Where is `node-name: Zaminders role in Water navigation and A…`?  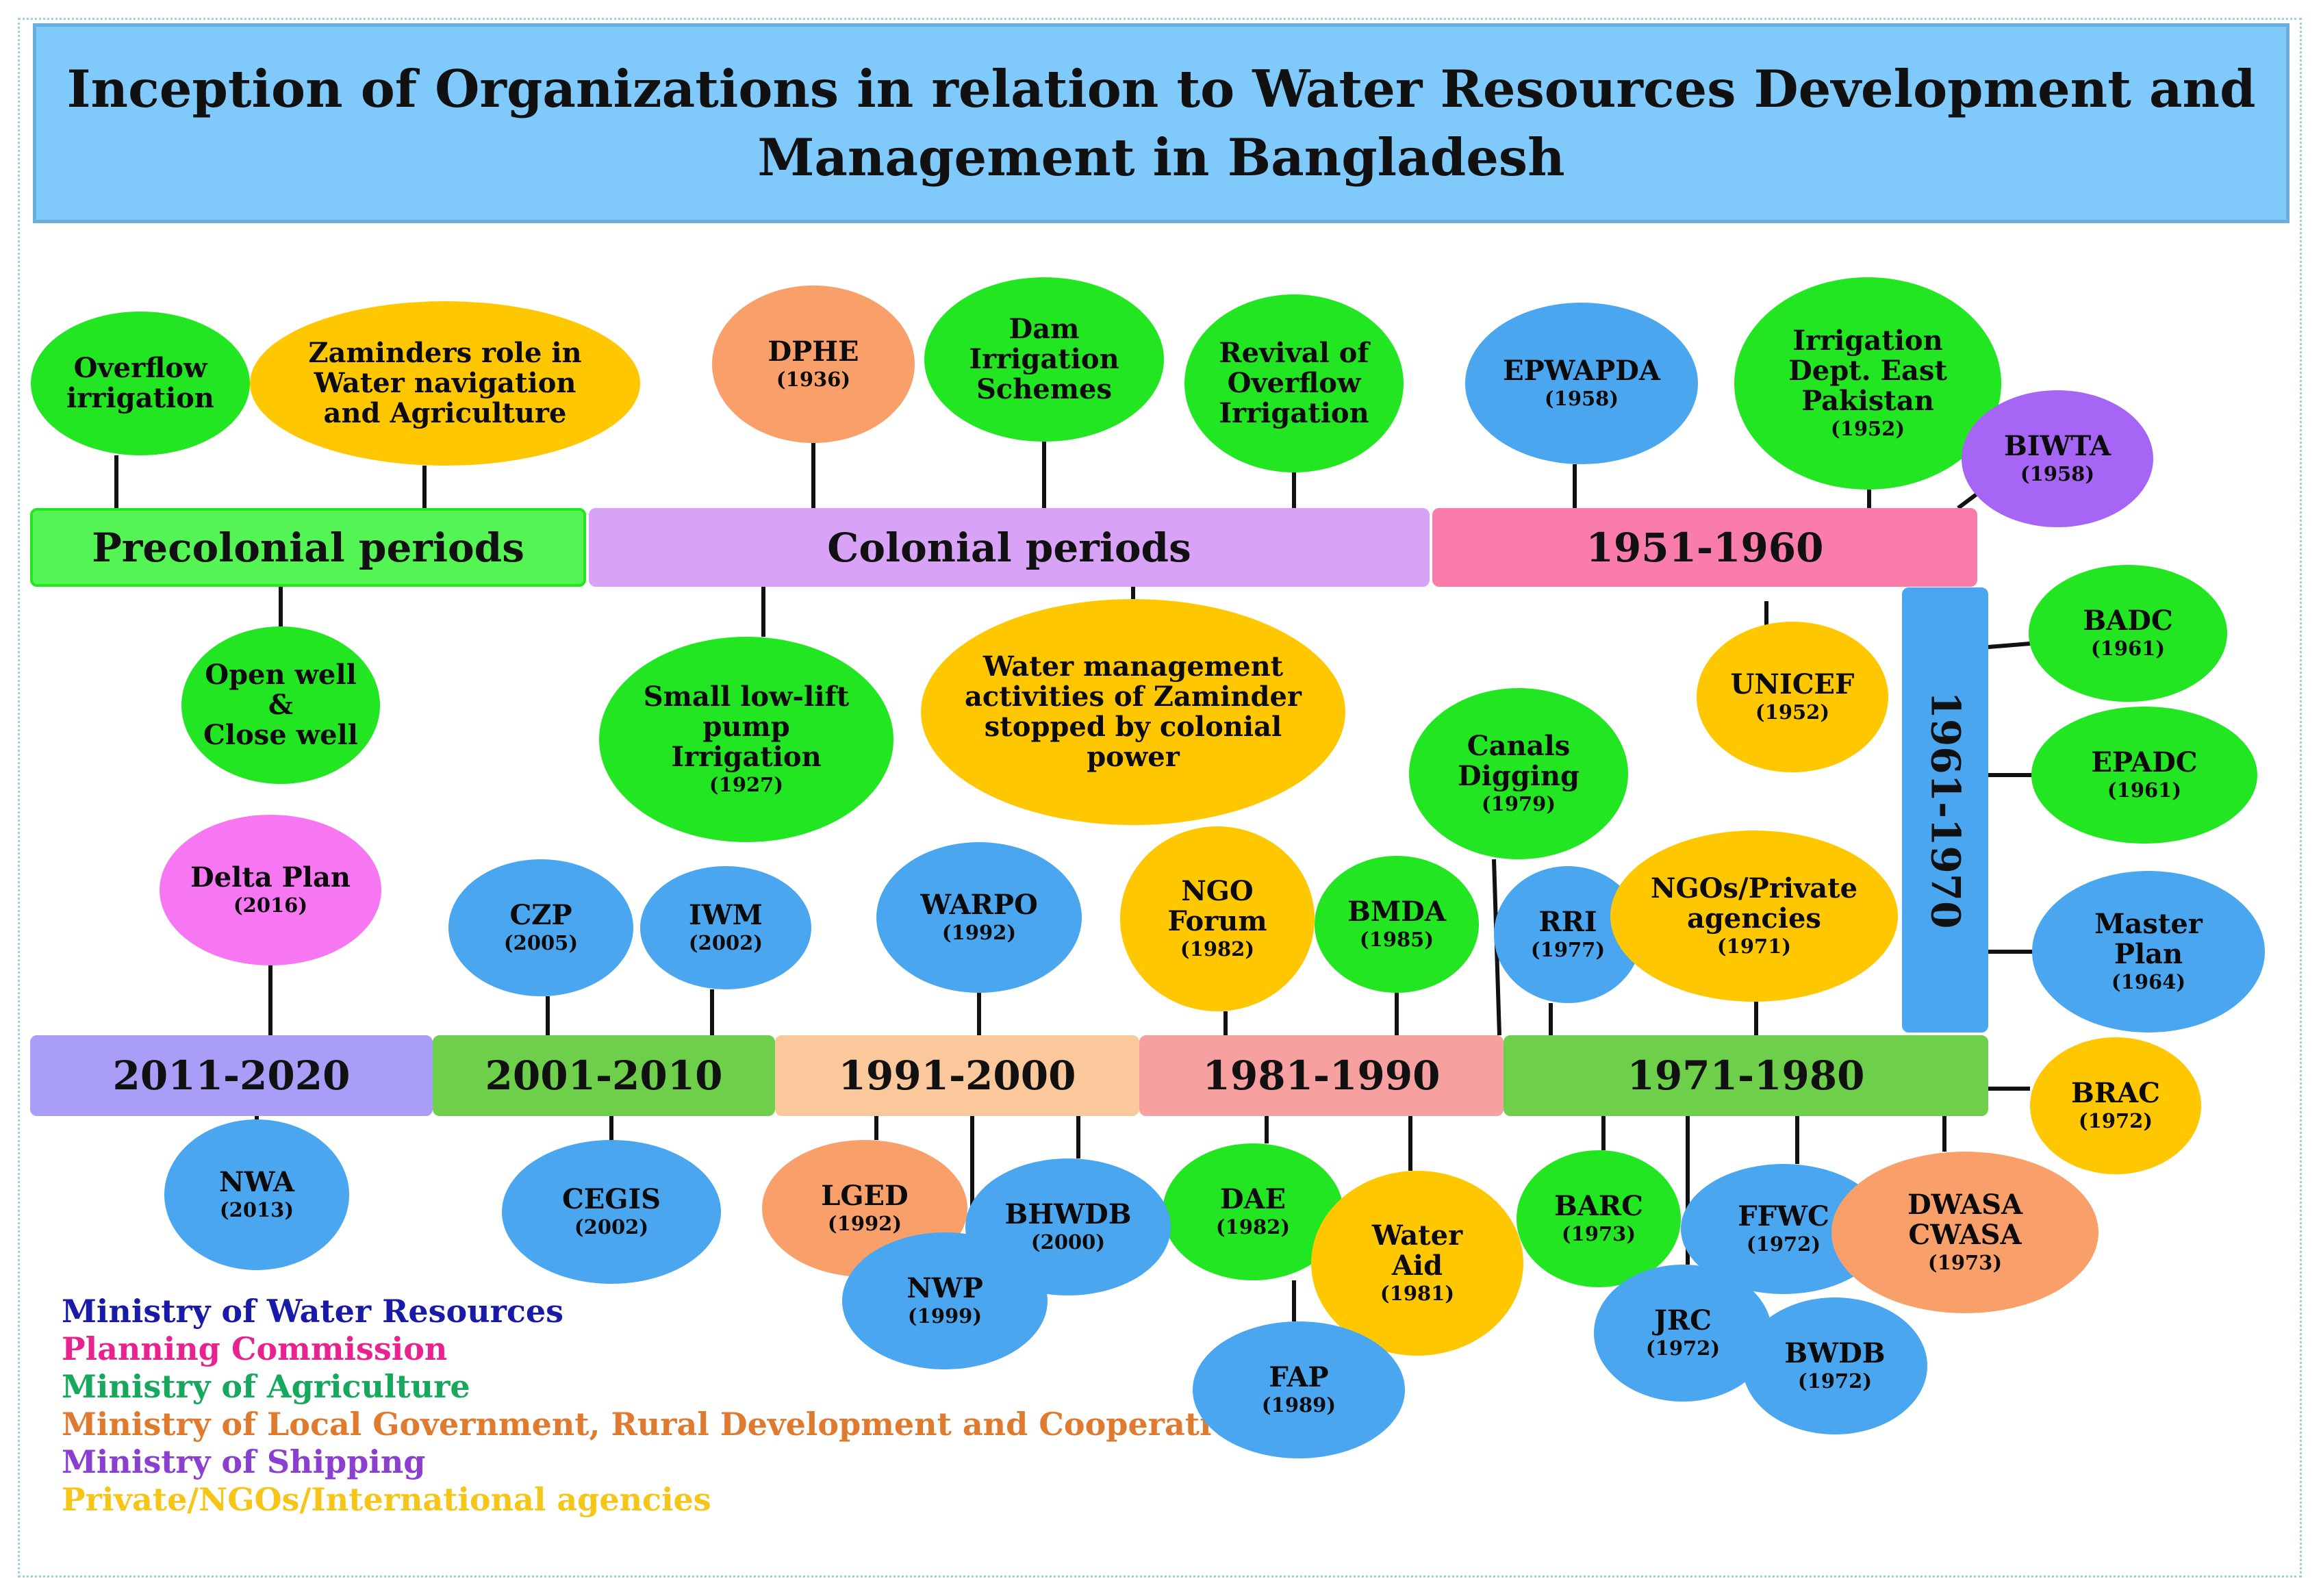
node-name: Zaminders role in Water navigation and A… is located at coordinates (445, 383).